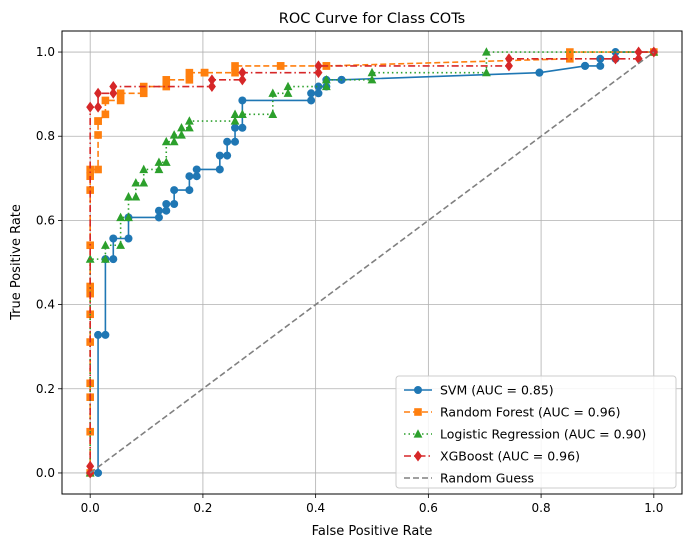  I want to click on x-tick-label: 0.8, so click(541, 508).